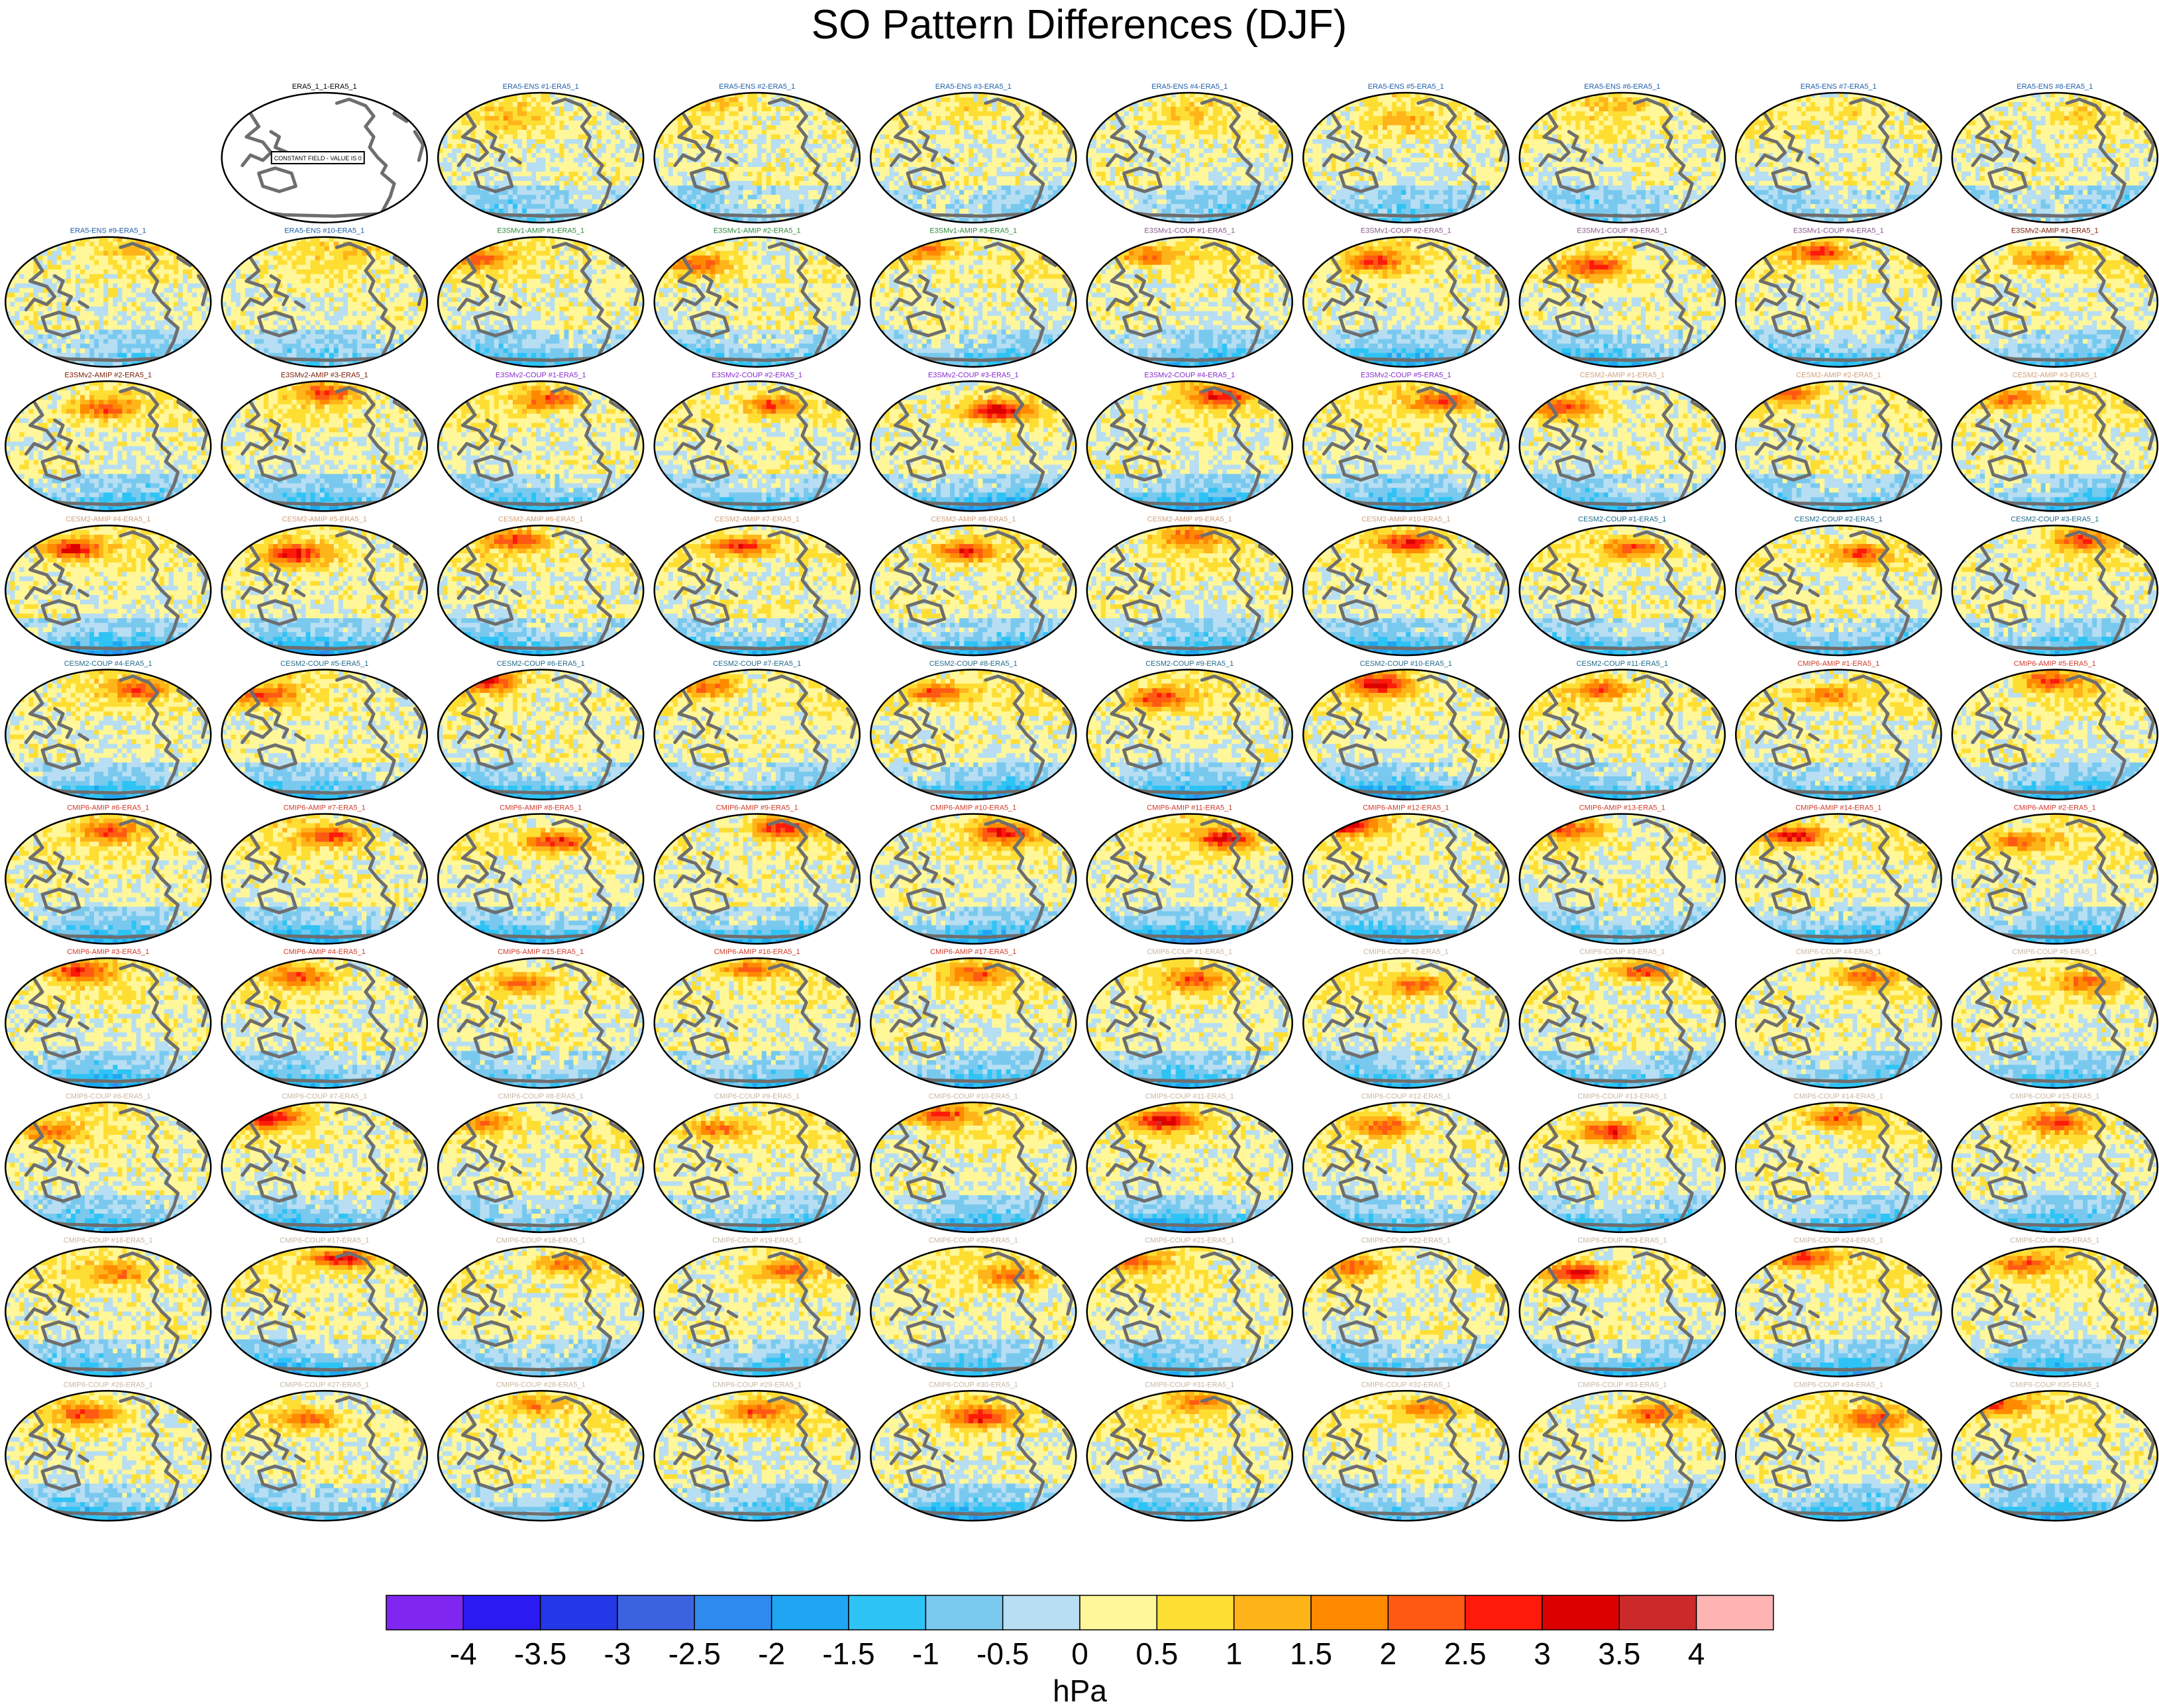 Image resolution: width=2159 pixels, height=1708 pixels. What do you see at coordinates (324, 1241) in the screenshot?
I see `panel-title: CMIP6-COUP #17-ERA5_1` at bounding box center [324, 1241].